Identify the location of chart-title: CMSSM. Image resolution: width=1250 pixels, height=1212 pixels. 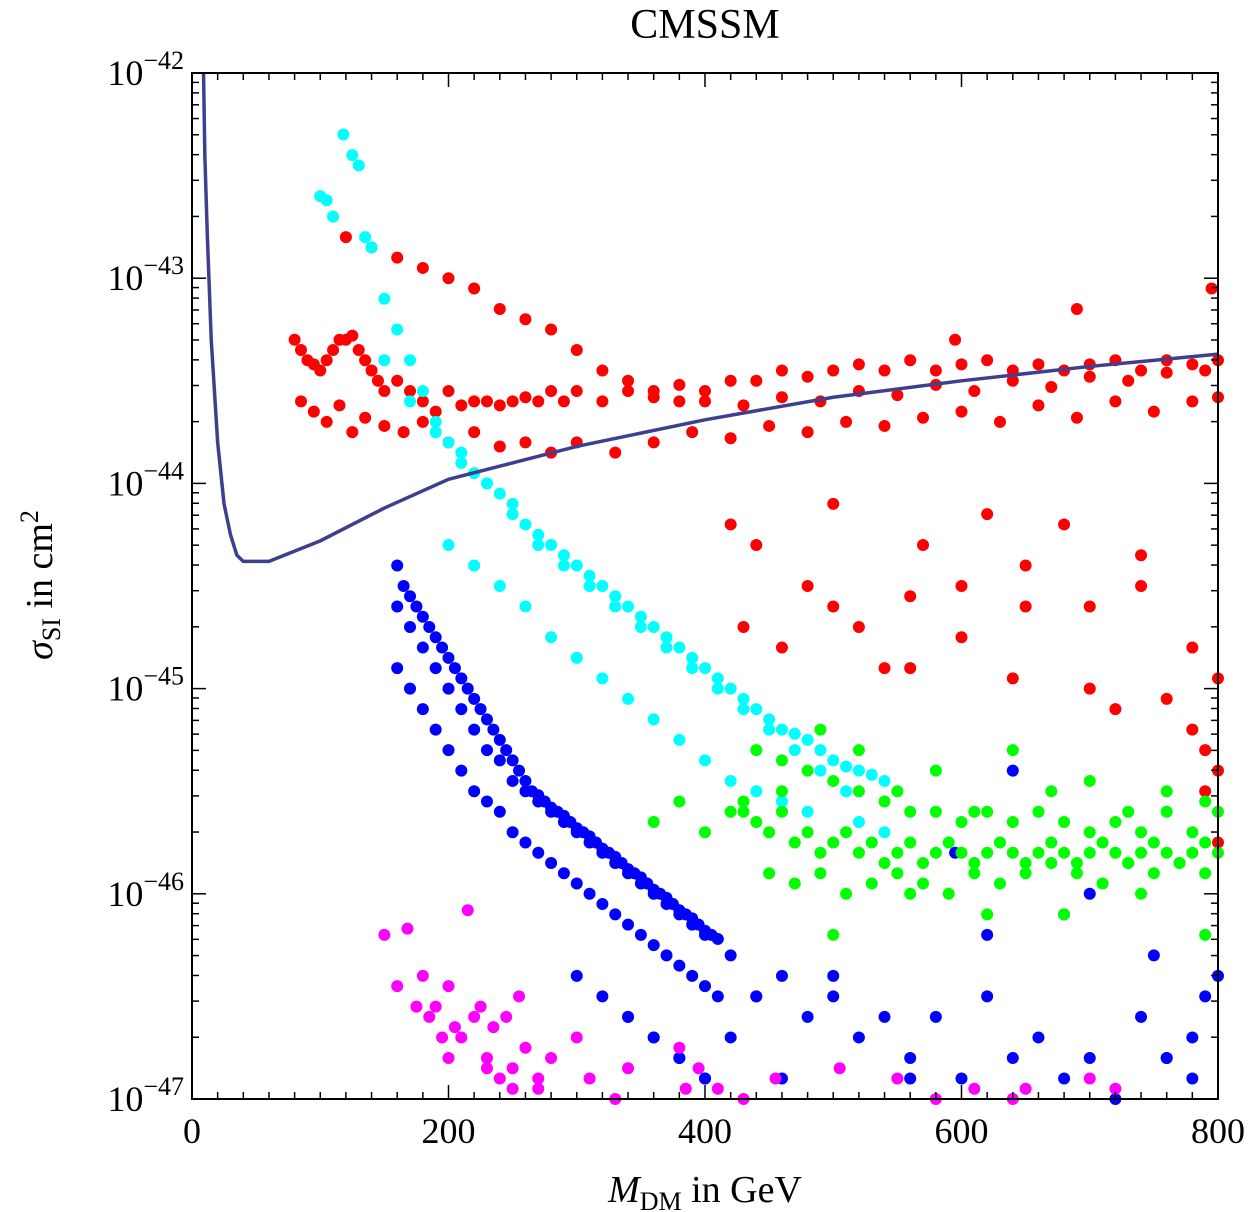
(704, 25).